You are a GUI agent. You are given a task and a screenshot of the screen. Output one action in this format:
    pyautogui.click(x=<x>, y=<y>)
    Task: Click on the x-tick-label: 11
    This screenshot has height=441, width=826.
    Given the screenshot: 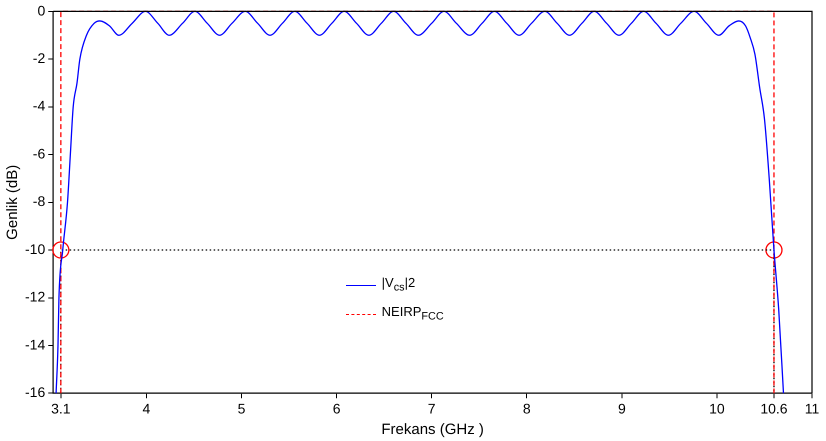 What is the action you would take?
    pyautogui.click(x=812, y=408)
    